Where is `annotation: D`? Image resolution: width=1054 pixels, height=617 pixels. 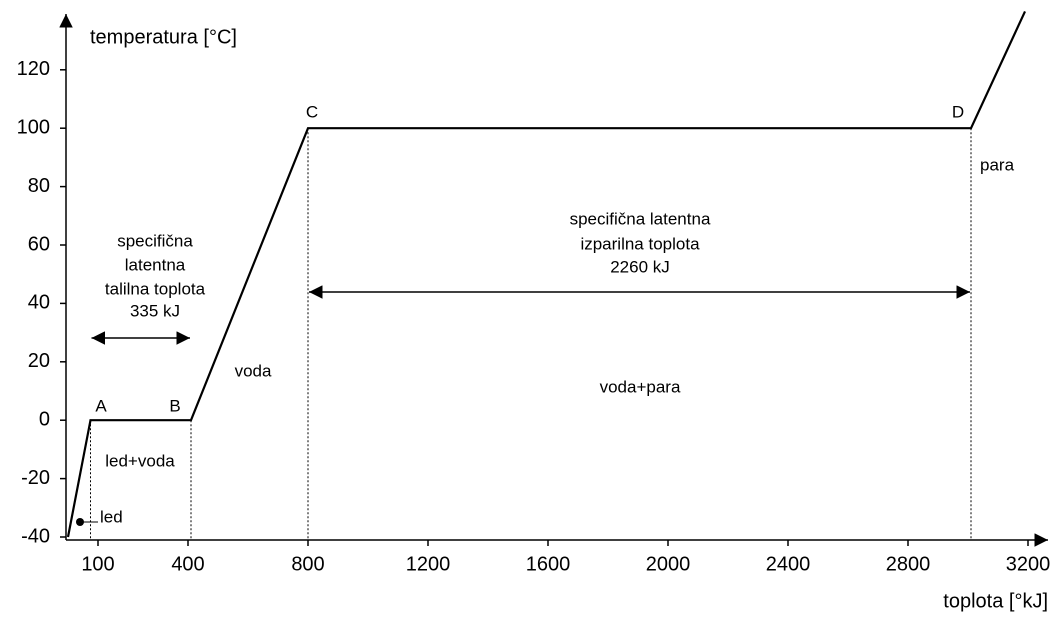
annotation: D is located at coordinates (958, 111).